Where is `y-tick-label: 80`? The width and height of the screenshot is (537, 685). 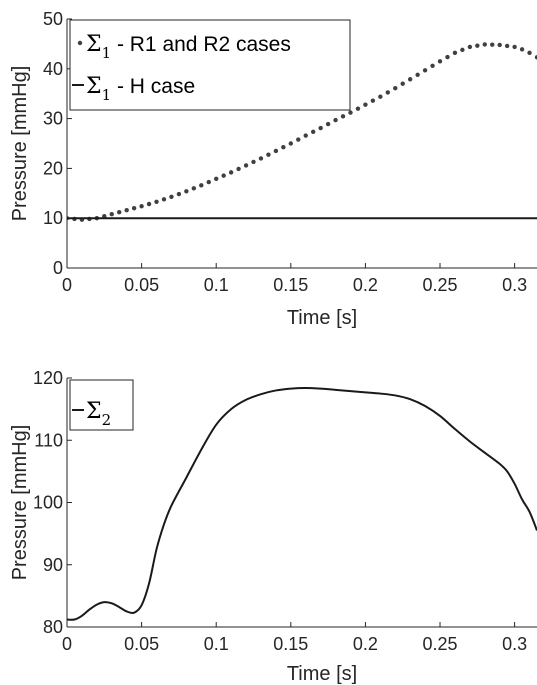
y-tick-label: 80 is located at coordinates (53, 627).